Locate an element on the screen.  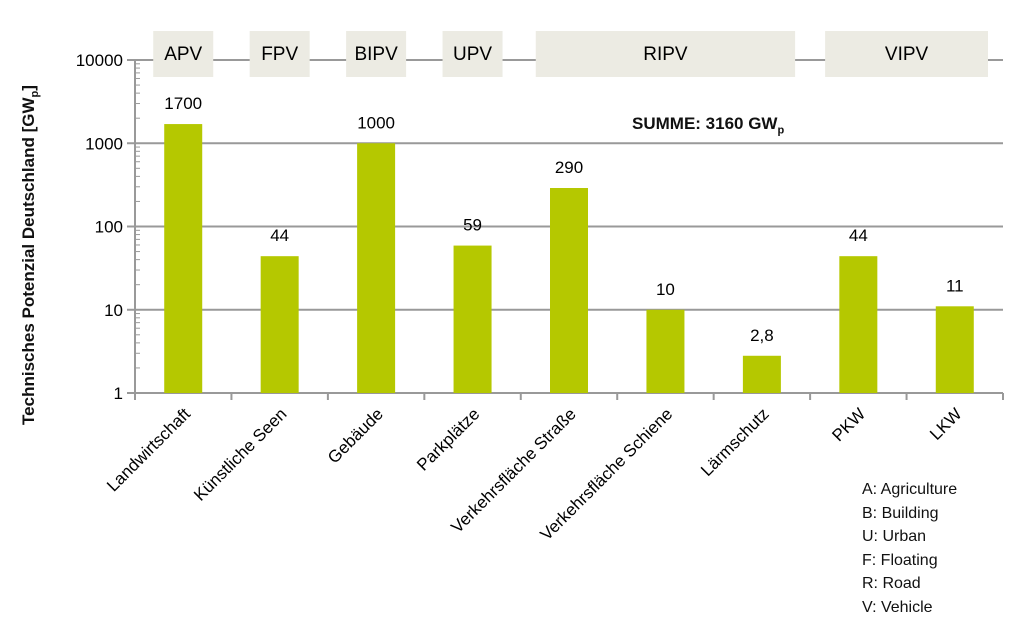
group-label: VIPV is located at coordinates (907, 54).